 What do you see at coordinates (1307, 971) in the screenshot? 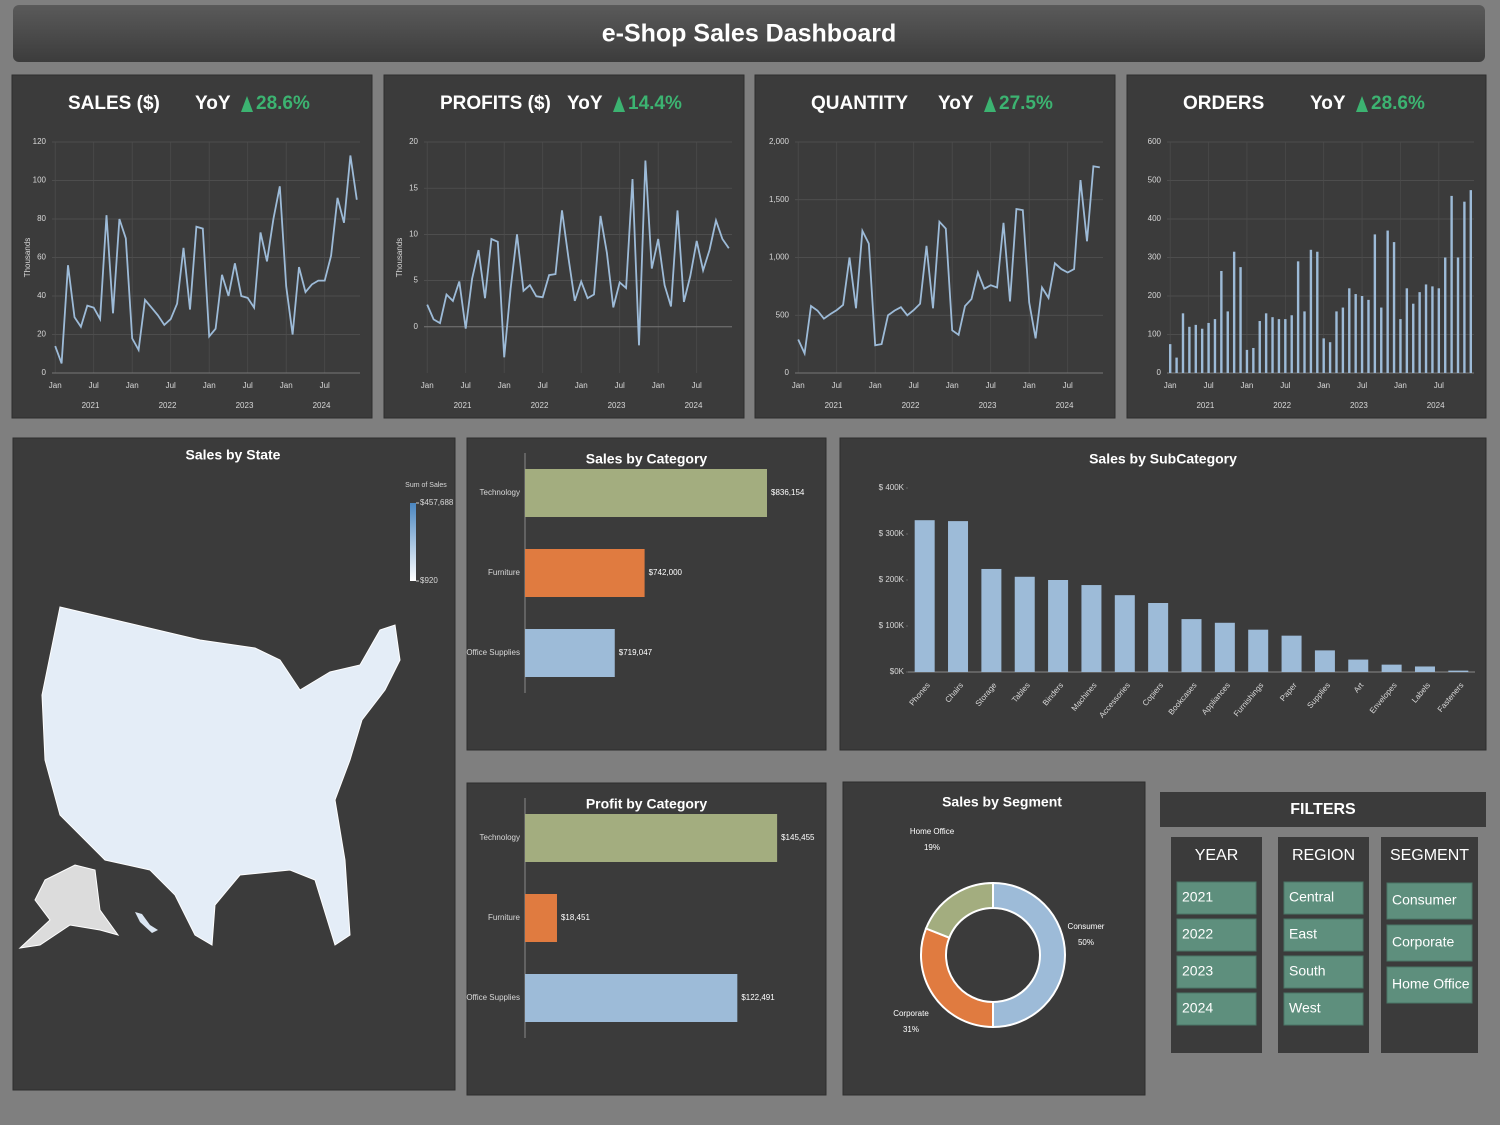
I see `filter-option: South` at bounding box center [1307, 971].